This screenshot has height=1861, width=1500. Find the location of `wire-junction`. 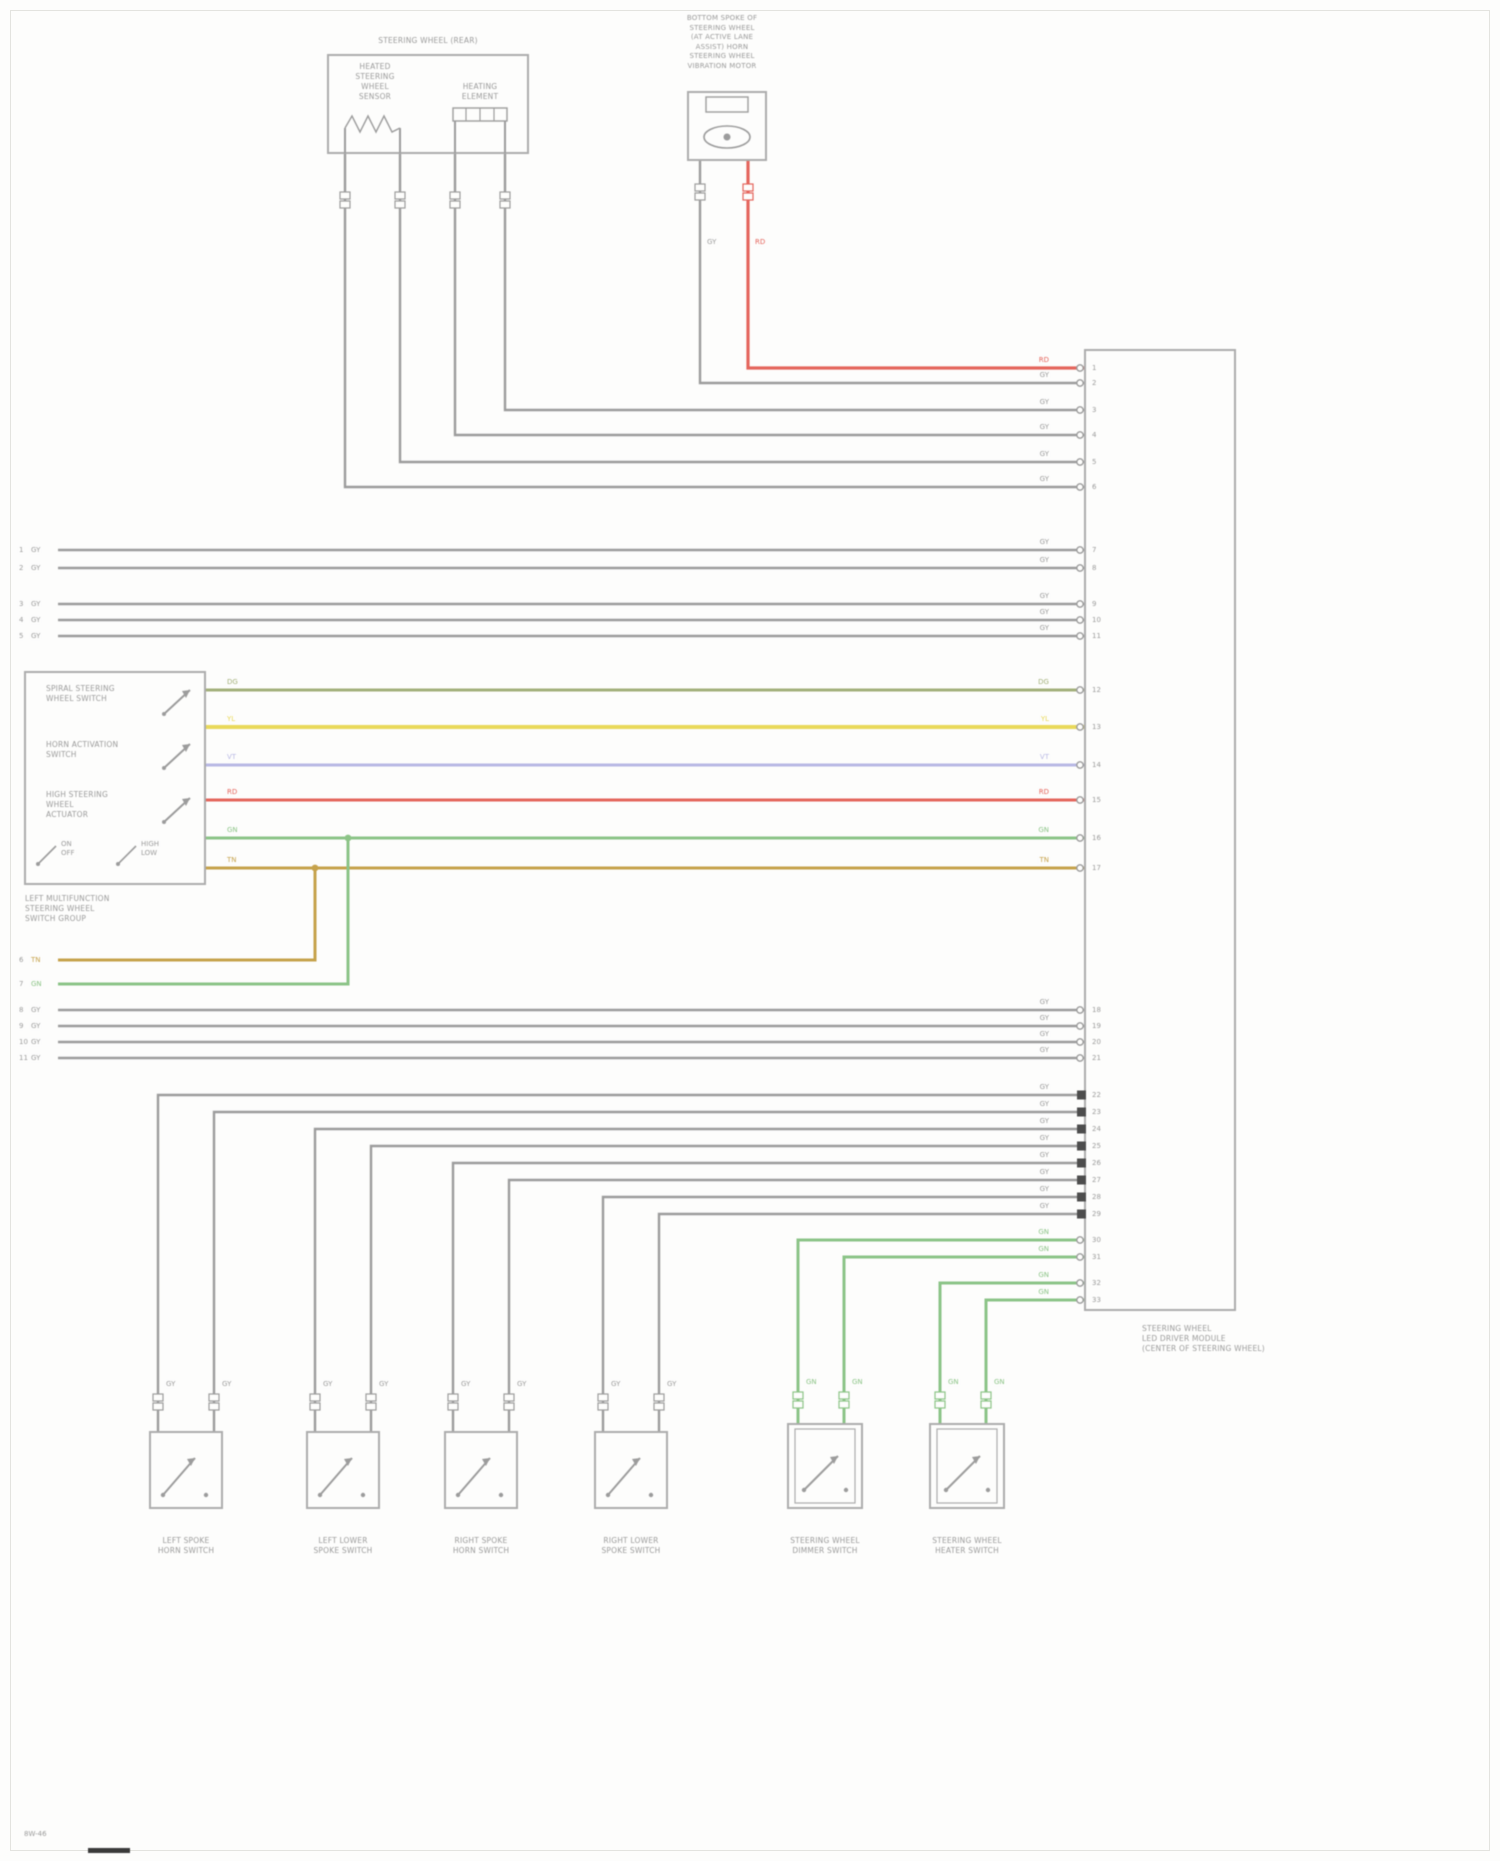

wire-junction is located at coordinates (315, 868).